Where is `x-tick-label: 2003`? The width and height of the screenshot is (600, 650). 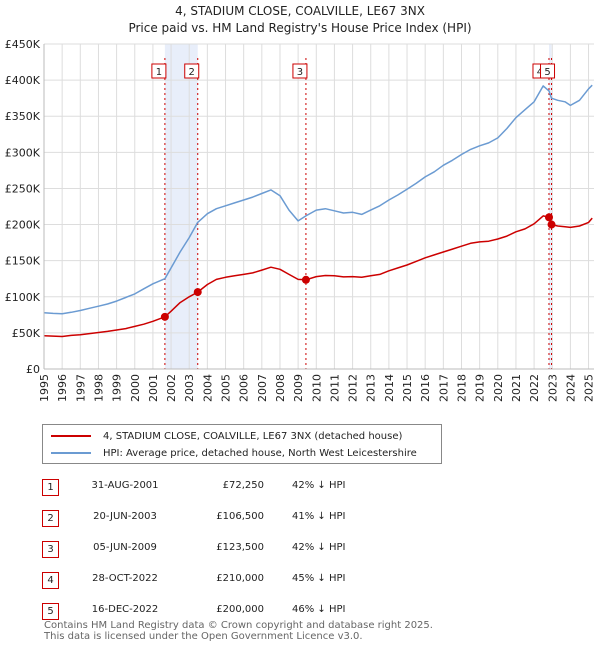 x-tick-label: 2003 is located at coordinates (189, 388).